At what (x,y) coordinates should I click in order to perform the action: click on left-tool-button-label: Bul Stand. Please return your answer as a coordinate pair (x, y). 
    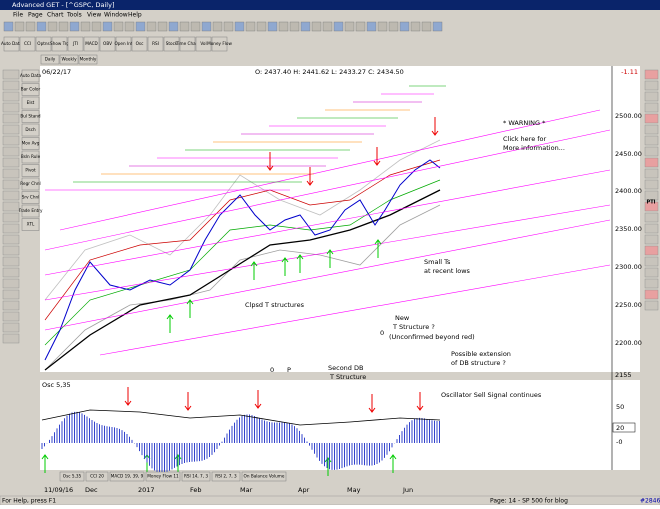
    Looking at the image, I should click on (30, 116).